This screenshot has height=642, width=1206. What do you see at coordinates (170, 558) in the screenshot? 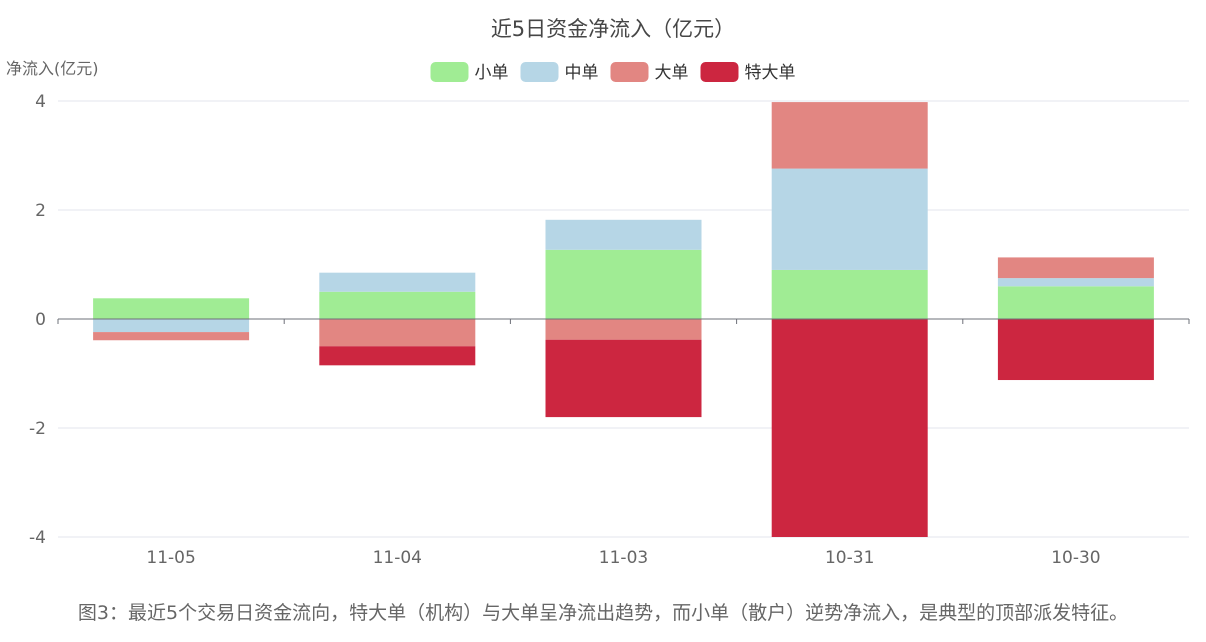
I see `x-tick-label: 11-05` at bounding box center [170, 558].